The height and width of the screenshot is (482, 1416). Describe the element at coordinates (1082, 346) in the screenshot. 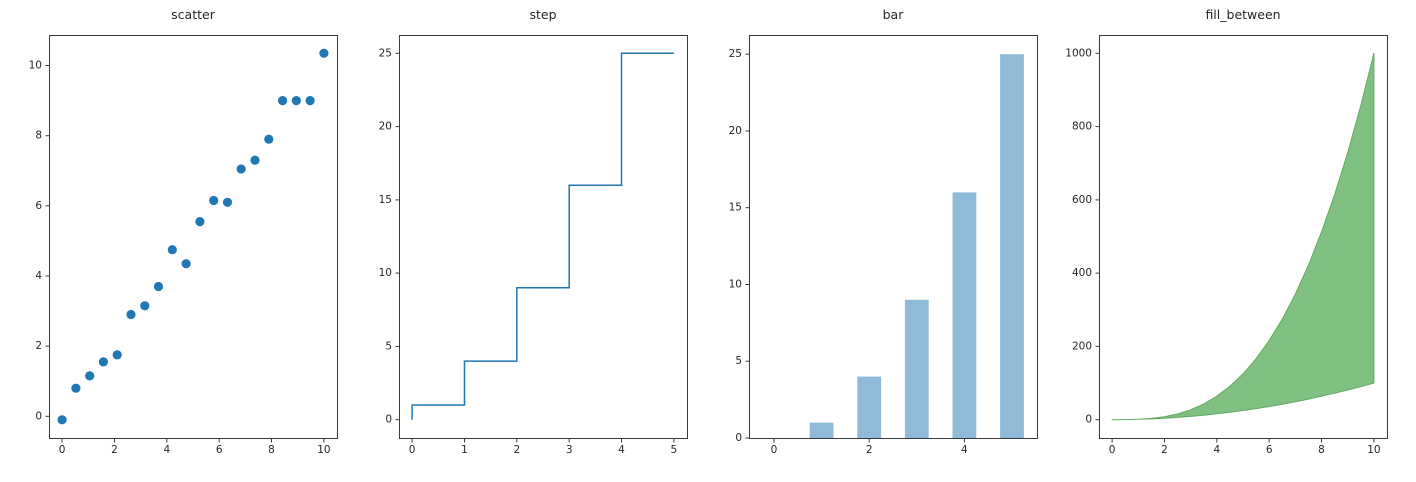

I see `y-tick-label: 200` at that location.